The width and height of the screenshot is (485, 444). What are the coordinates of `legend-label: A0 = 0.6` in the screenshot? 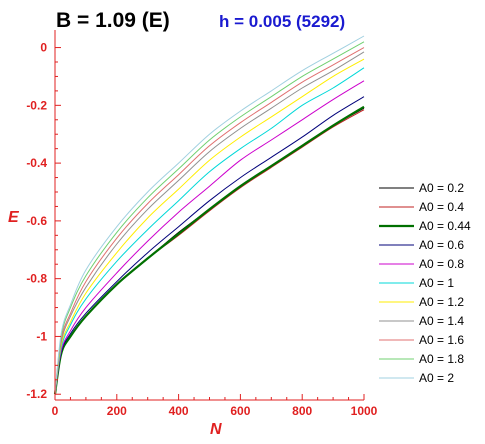 It's located at (441, 245).